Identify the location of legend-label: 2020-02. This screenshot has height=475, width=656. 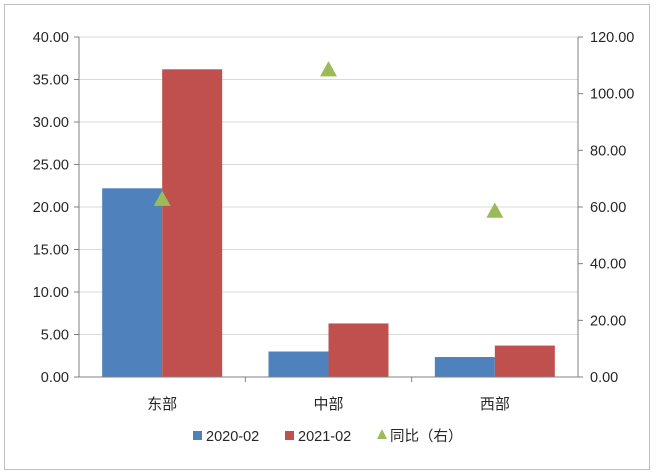
(232, 437).